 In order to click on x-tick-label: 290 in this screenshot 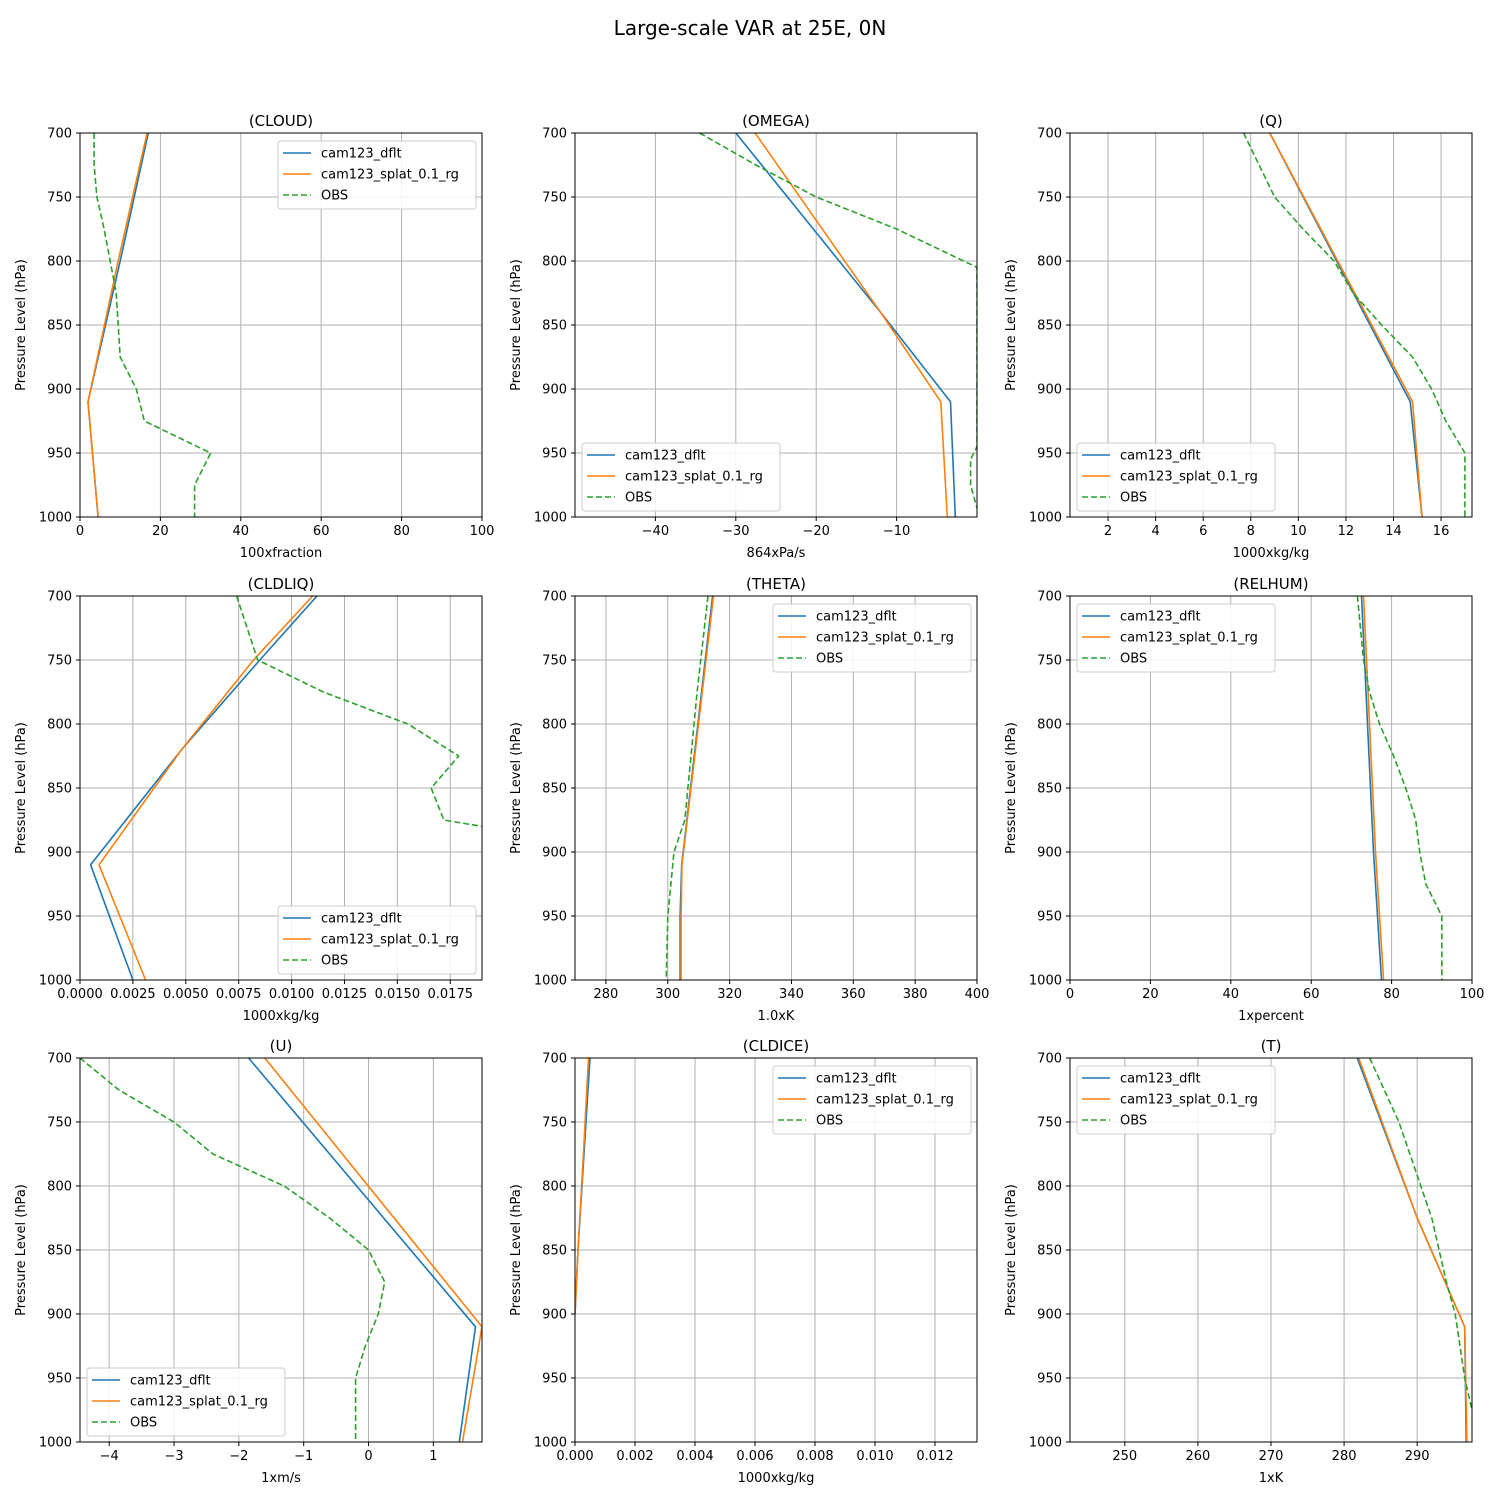, I will do `click(1417, 1456)`.